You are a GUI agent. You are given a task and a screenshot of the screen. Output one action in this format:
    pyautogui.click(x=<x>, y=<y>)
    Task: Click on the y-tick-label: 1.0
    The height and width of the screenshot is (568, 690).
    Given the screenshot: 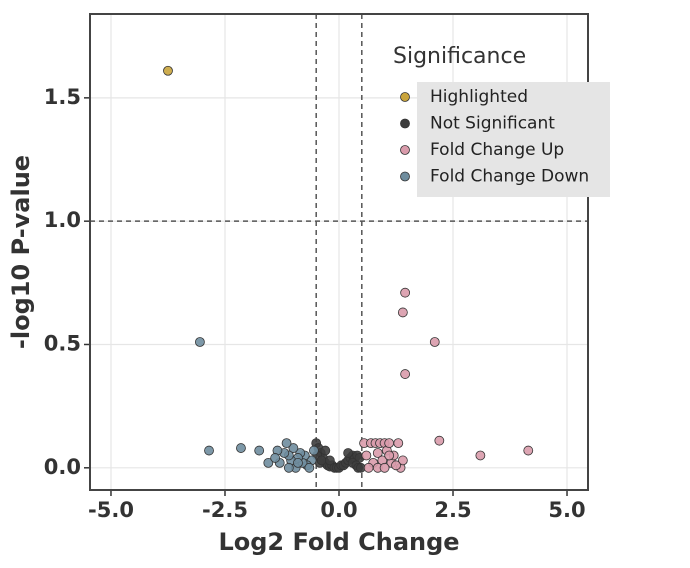 What is the action you would take?
    pyautogui.click(x=62, y=220)
    